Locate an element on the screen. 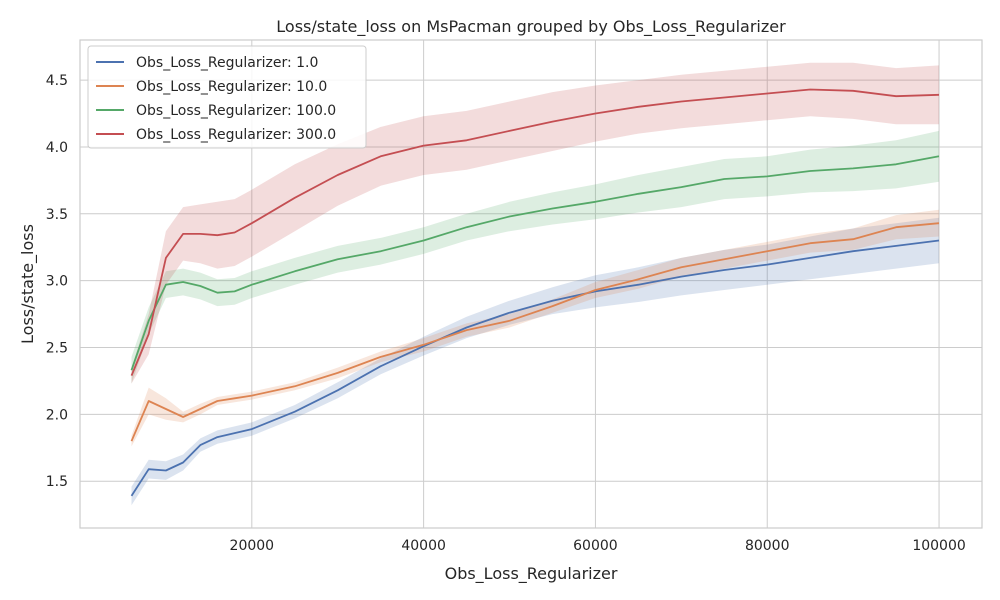  y-tick-label: 2.0 is located at coordinates (57, 415).